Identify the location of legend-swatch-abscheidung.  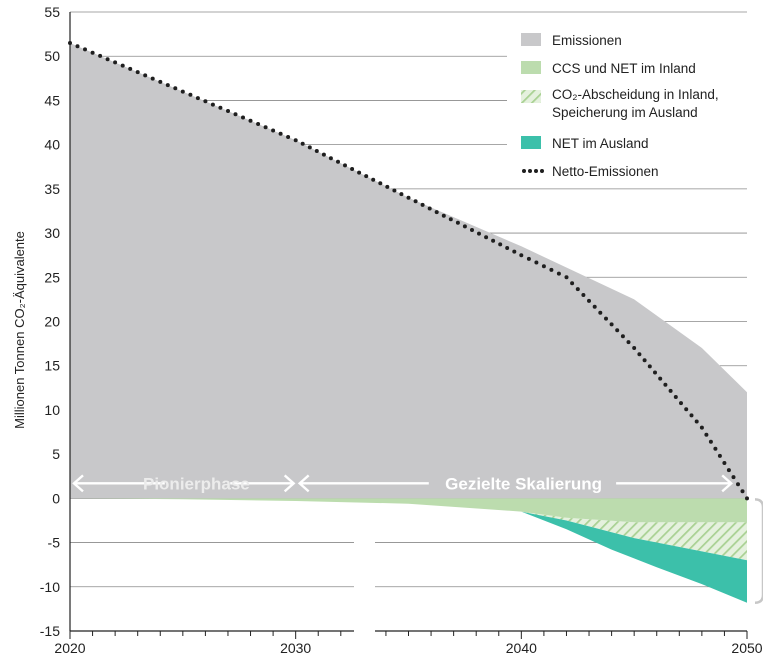
(531, 96).